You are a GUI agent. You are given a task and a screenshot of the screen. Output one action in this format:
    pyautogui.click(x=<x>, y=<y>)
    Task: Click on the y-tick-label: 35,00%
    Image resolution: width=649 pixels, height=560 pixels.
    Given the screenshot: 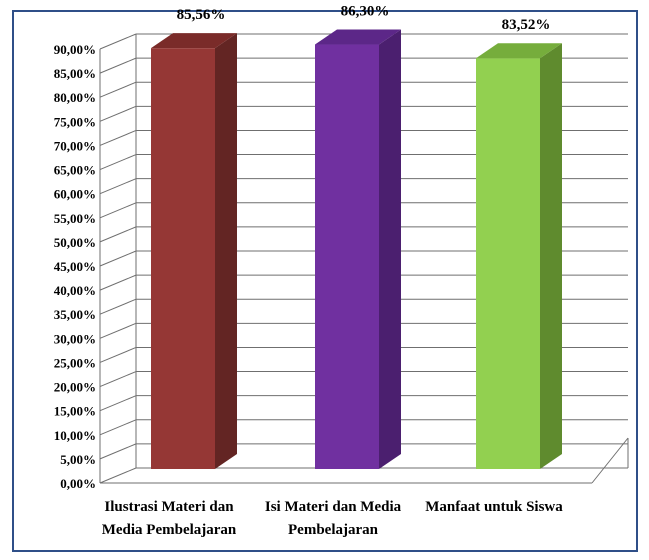 What is the action you would take?
    pyautogui.click(x=75, y=314)
    